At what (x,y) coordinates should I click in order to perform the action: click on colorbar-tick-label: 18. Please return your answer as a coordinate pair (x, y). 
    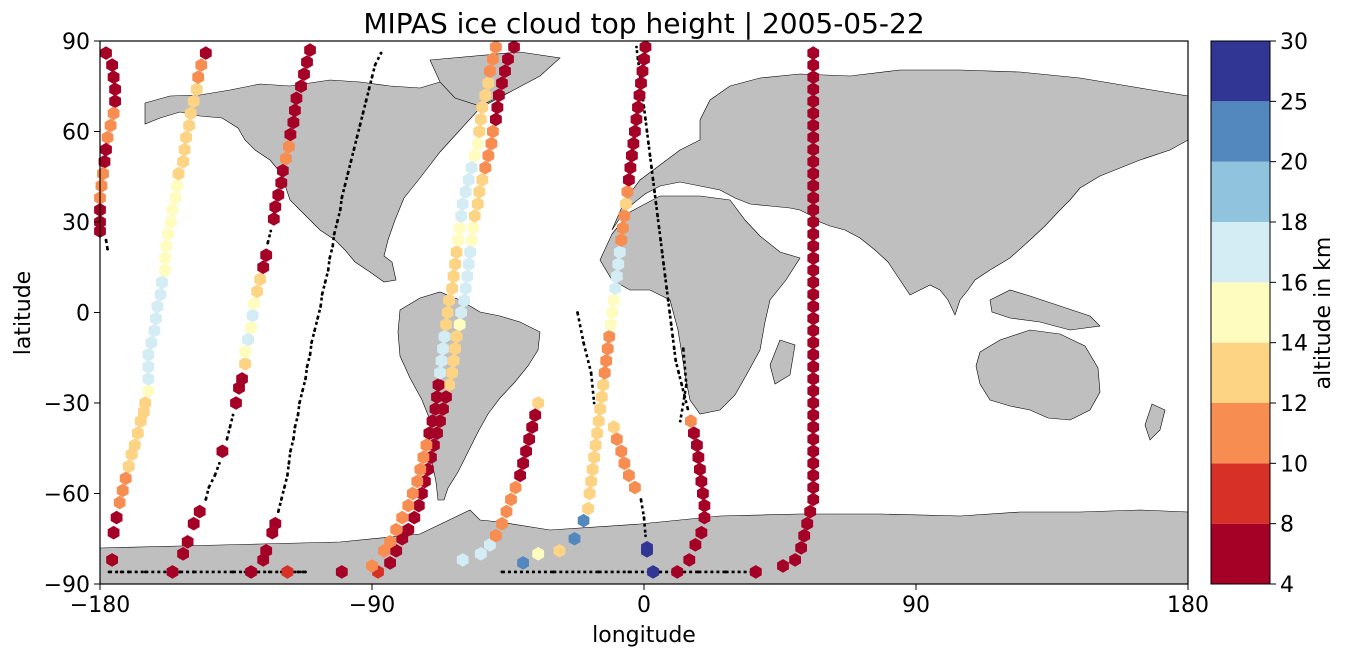
    Looking at the image, I should click on (1294, 223).